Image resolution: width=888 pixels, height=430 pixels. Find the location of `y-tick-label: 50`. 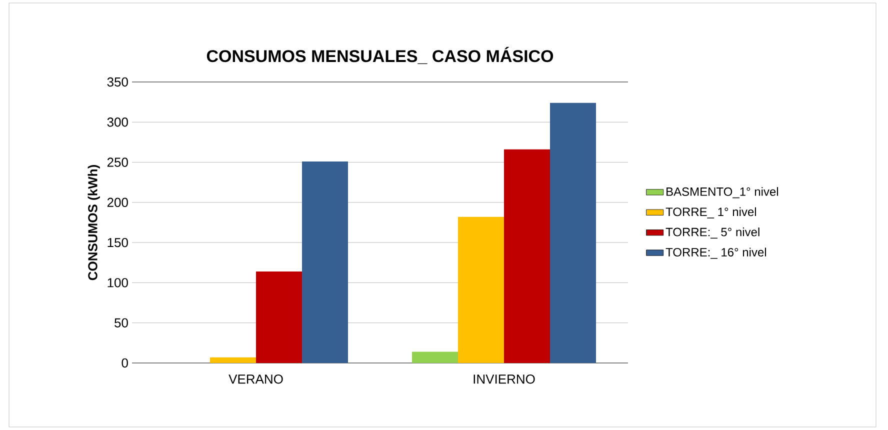

y-tick-label: 50 is located at coordinates (121, 323).